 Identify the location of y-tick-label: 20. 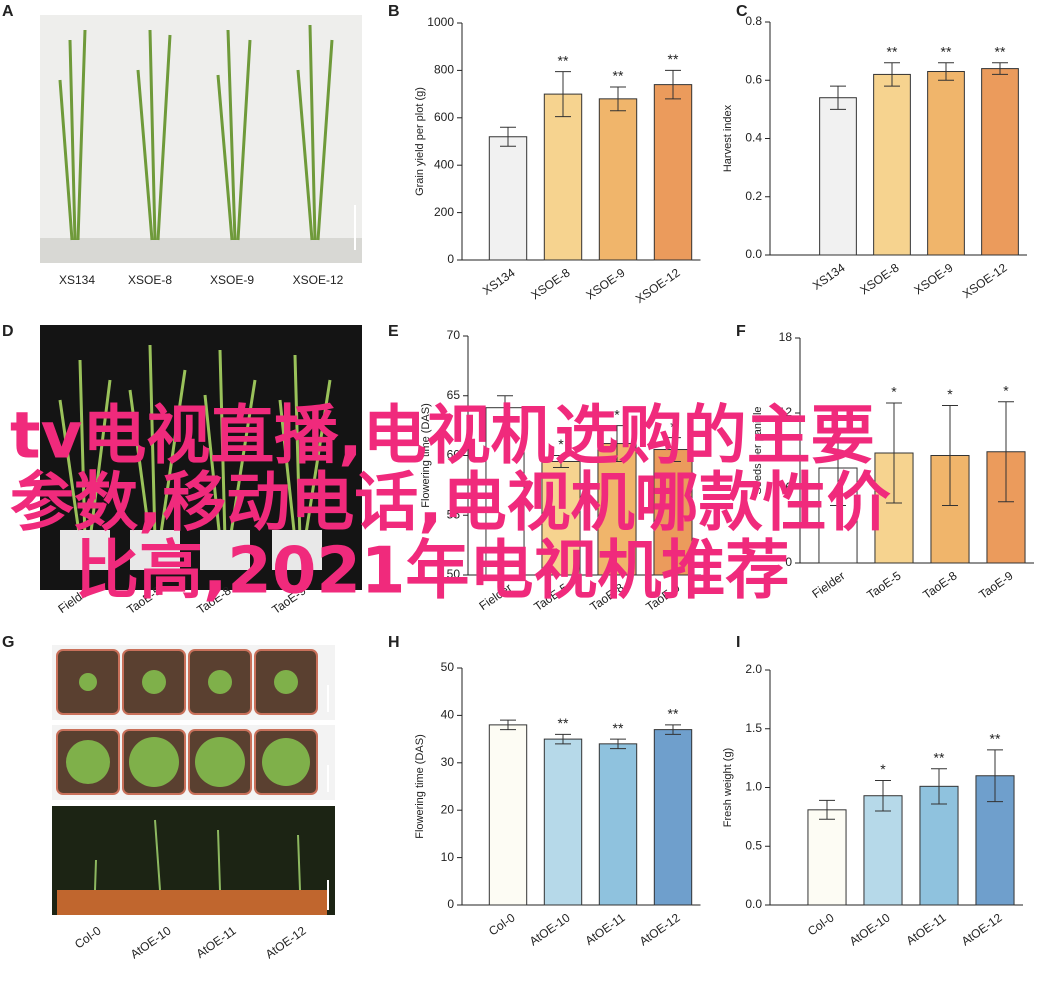
(448, 809).